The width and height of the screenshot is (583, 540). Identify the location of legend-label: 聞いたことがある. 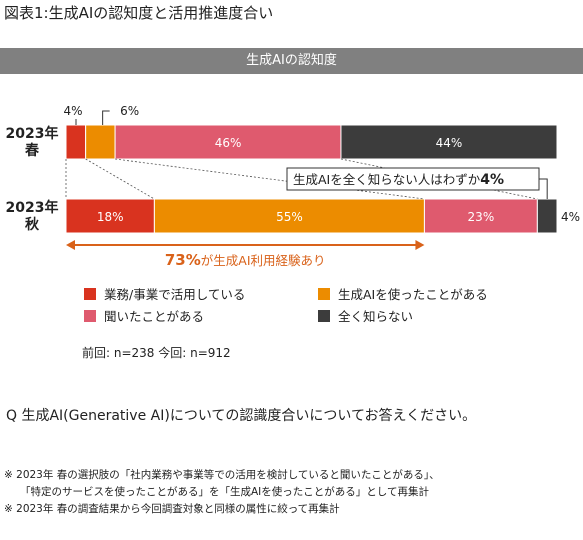
(154, 316).